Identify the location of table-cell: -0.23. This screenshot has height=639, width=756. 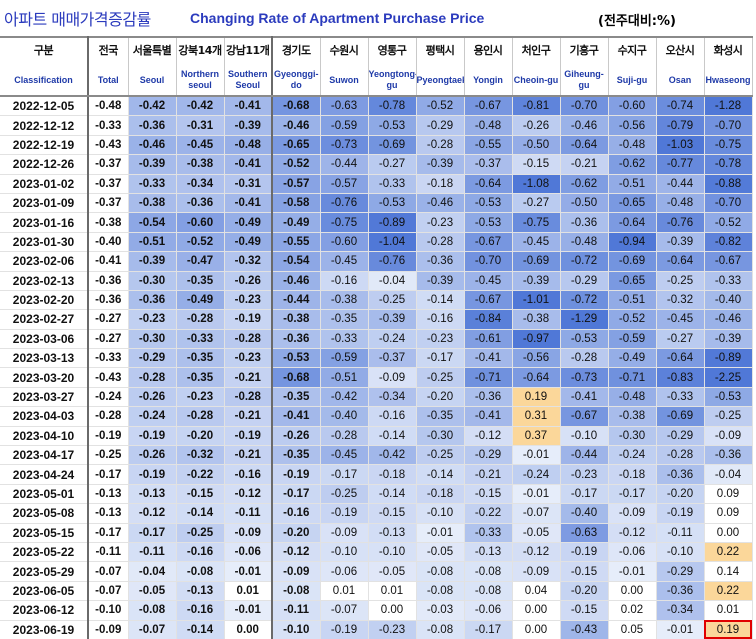
(152, 319).